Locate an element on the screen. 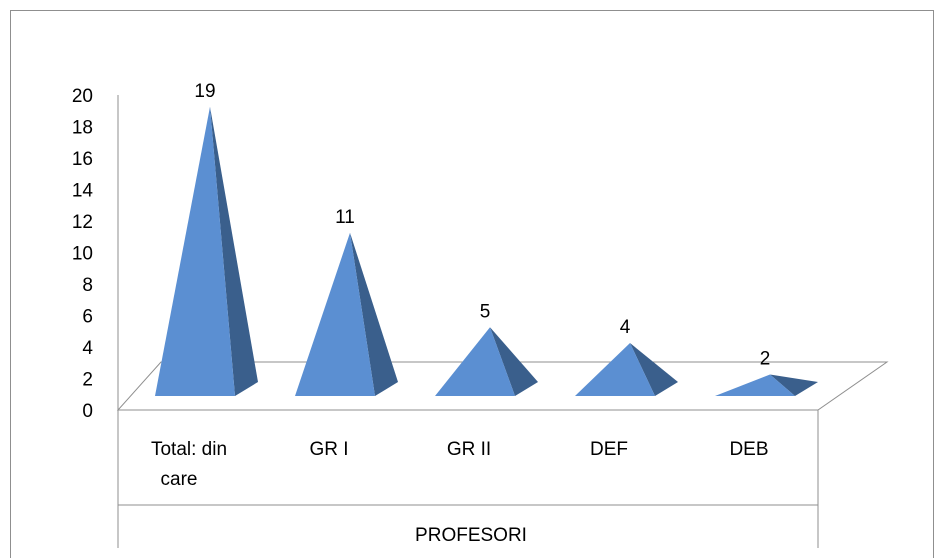  x-tick-label: GR II is located at coordinates (469, 449).